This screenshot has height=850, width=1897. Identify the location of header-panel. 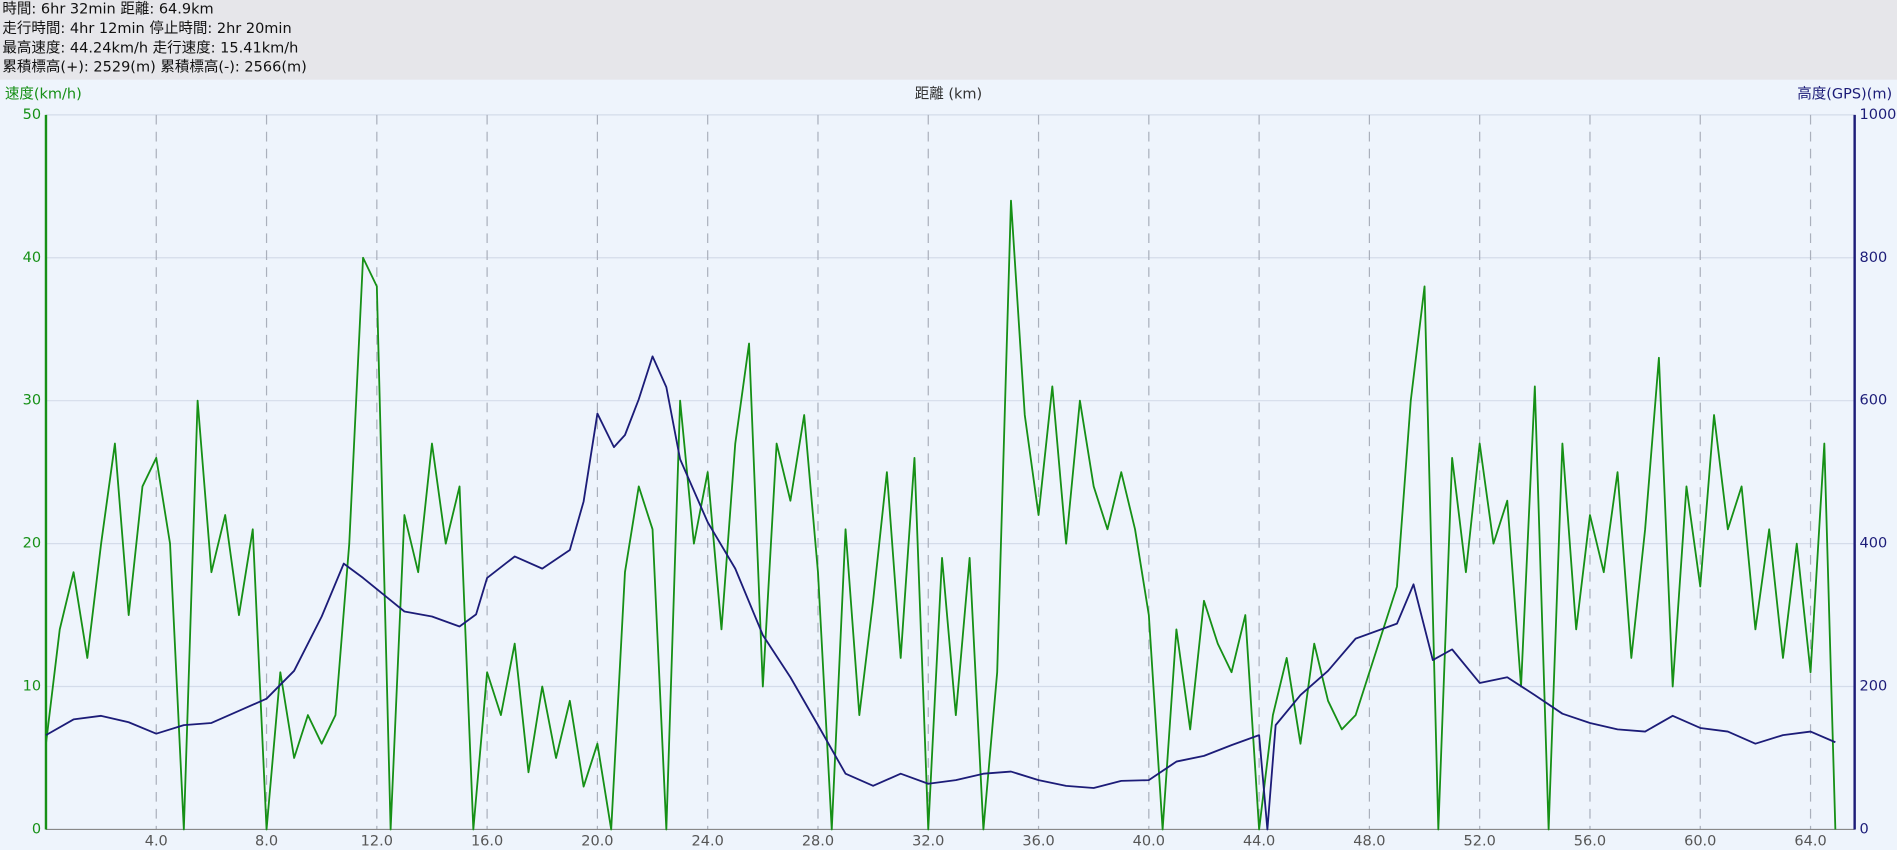
(948, 40).